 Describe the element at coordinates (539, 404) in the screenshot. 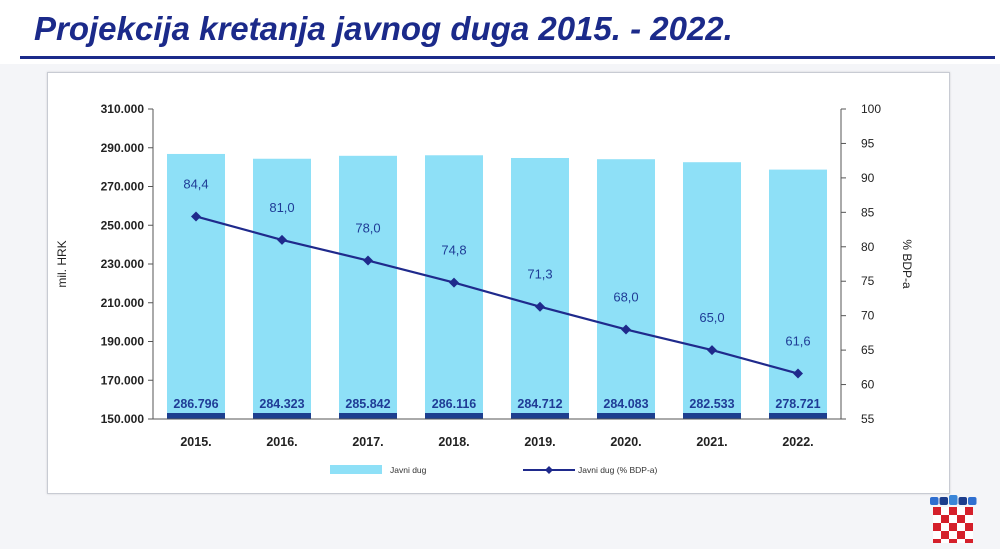

I see `bar-value-label: 284.712` at that location.